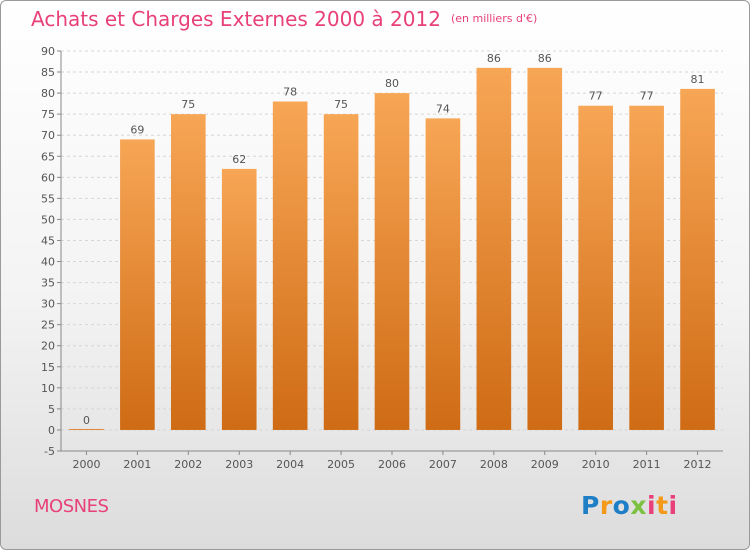 Image resolution: width=750 pixels, height=550 pixels. Describe the element at coordinates (48, 219) in the screenshot. I see `y-tick-label: 50` at that location.